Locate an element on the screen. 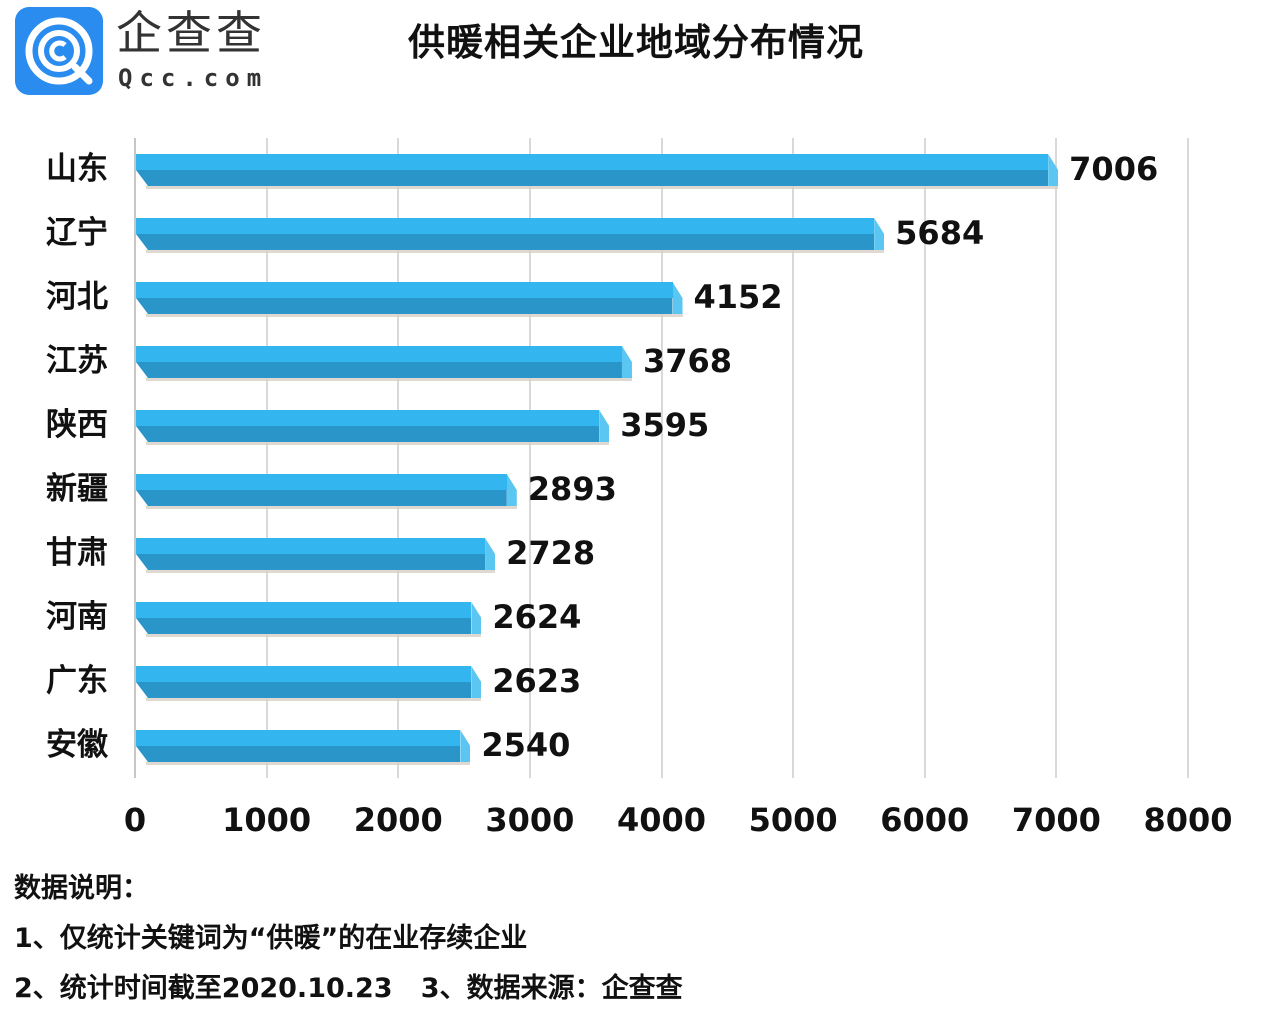  value-label: 2893 is located at coordinates (572, 489).